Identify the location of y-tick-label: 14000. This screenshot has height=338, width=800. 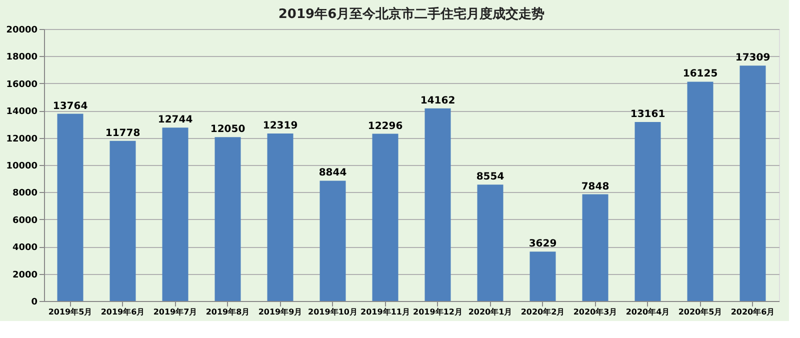
(22, 112).